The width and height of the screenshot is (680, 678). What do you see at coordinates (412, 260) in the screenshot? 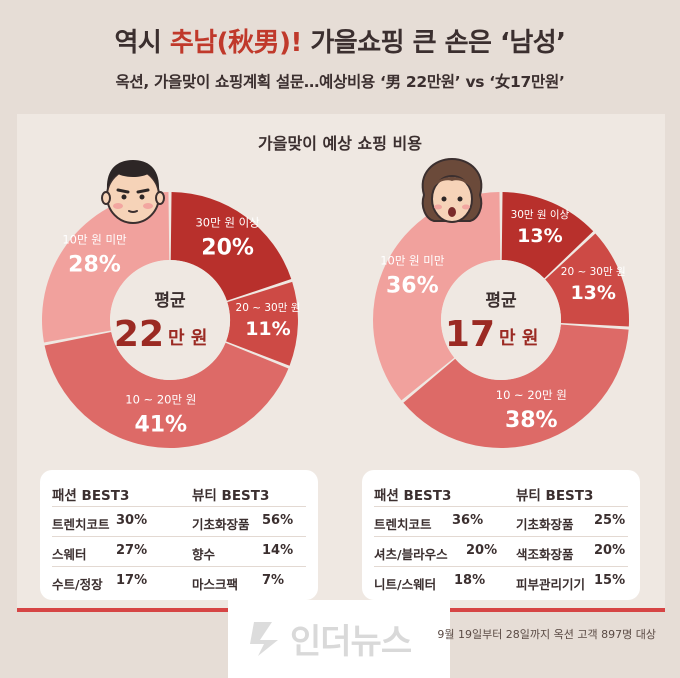
I see `female-slice-label-3: 10만 원 미만` at bounding box center [412, 260].